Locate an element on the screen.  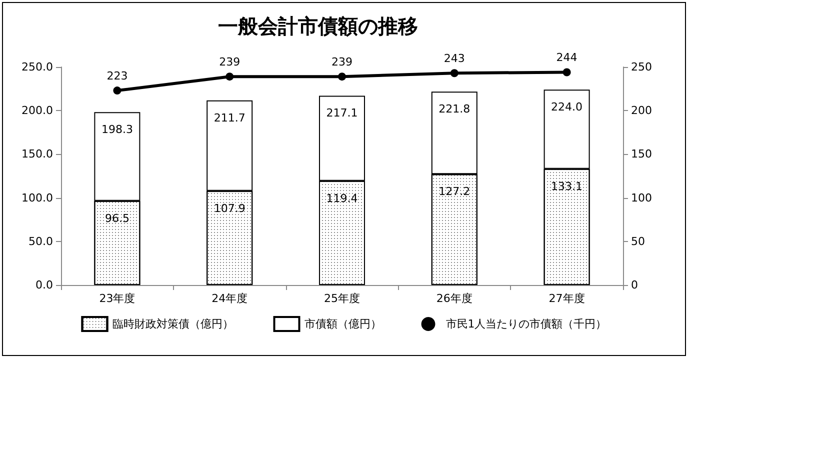
x-tick-label: 23年度 is located at coordinates (117, 298).